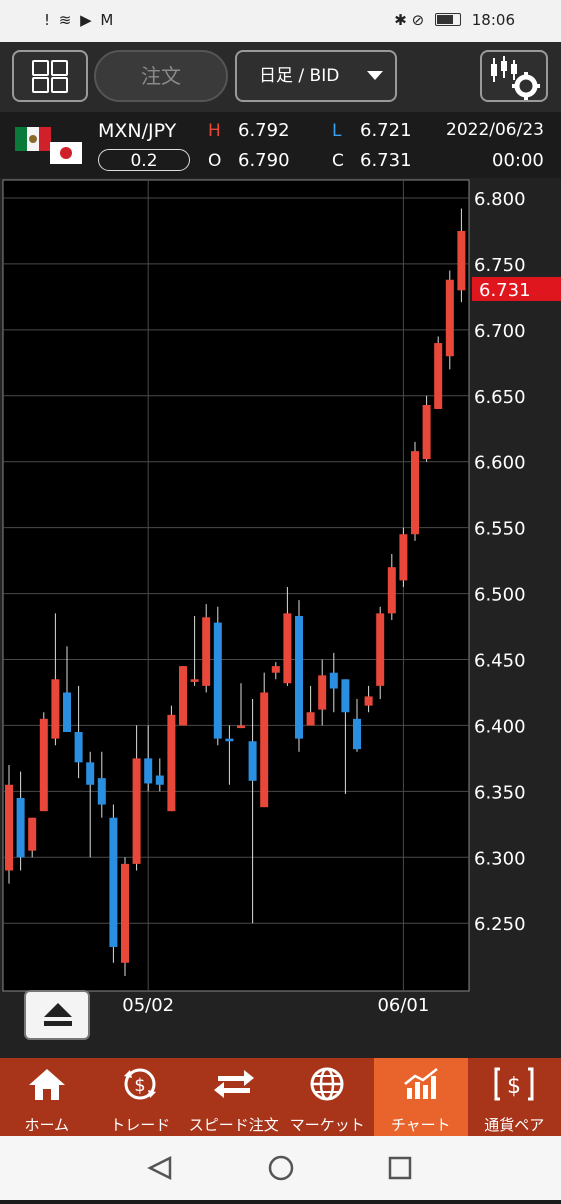 Image resolution: width=561 pixels, height=1204 pixels. I want to click on system-status: ✱ ⊘ 18:06, so click(454, 20).